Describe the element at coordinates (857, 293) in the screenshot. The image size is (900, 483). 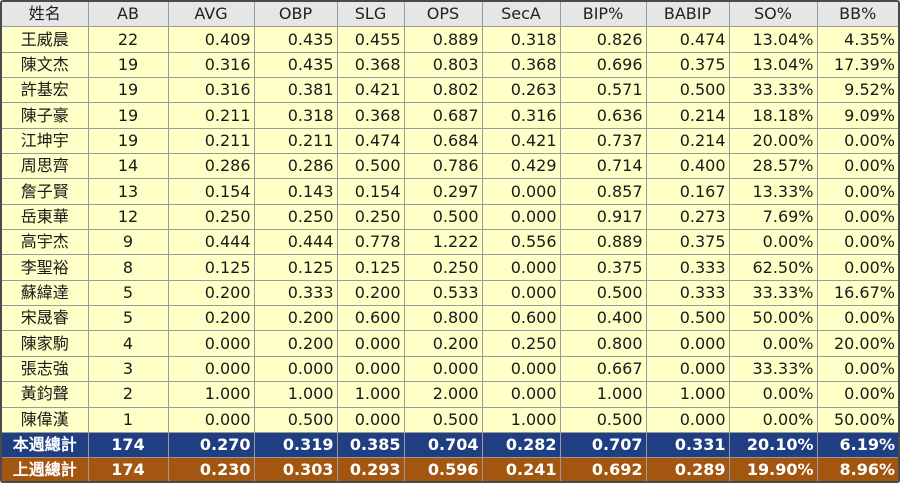
I see `stat-cell-bb: 16.67%` at that location.